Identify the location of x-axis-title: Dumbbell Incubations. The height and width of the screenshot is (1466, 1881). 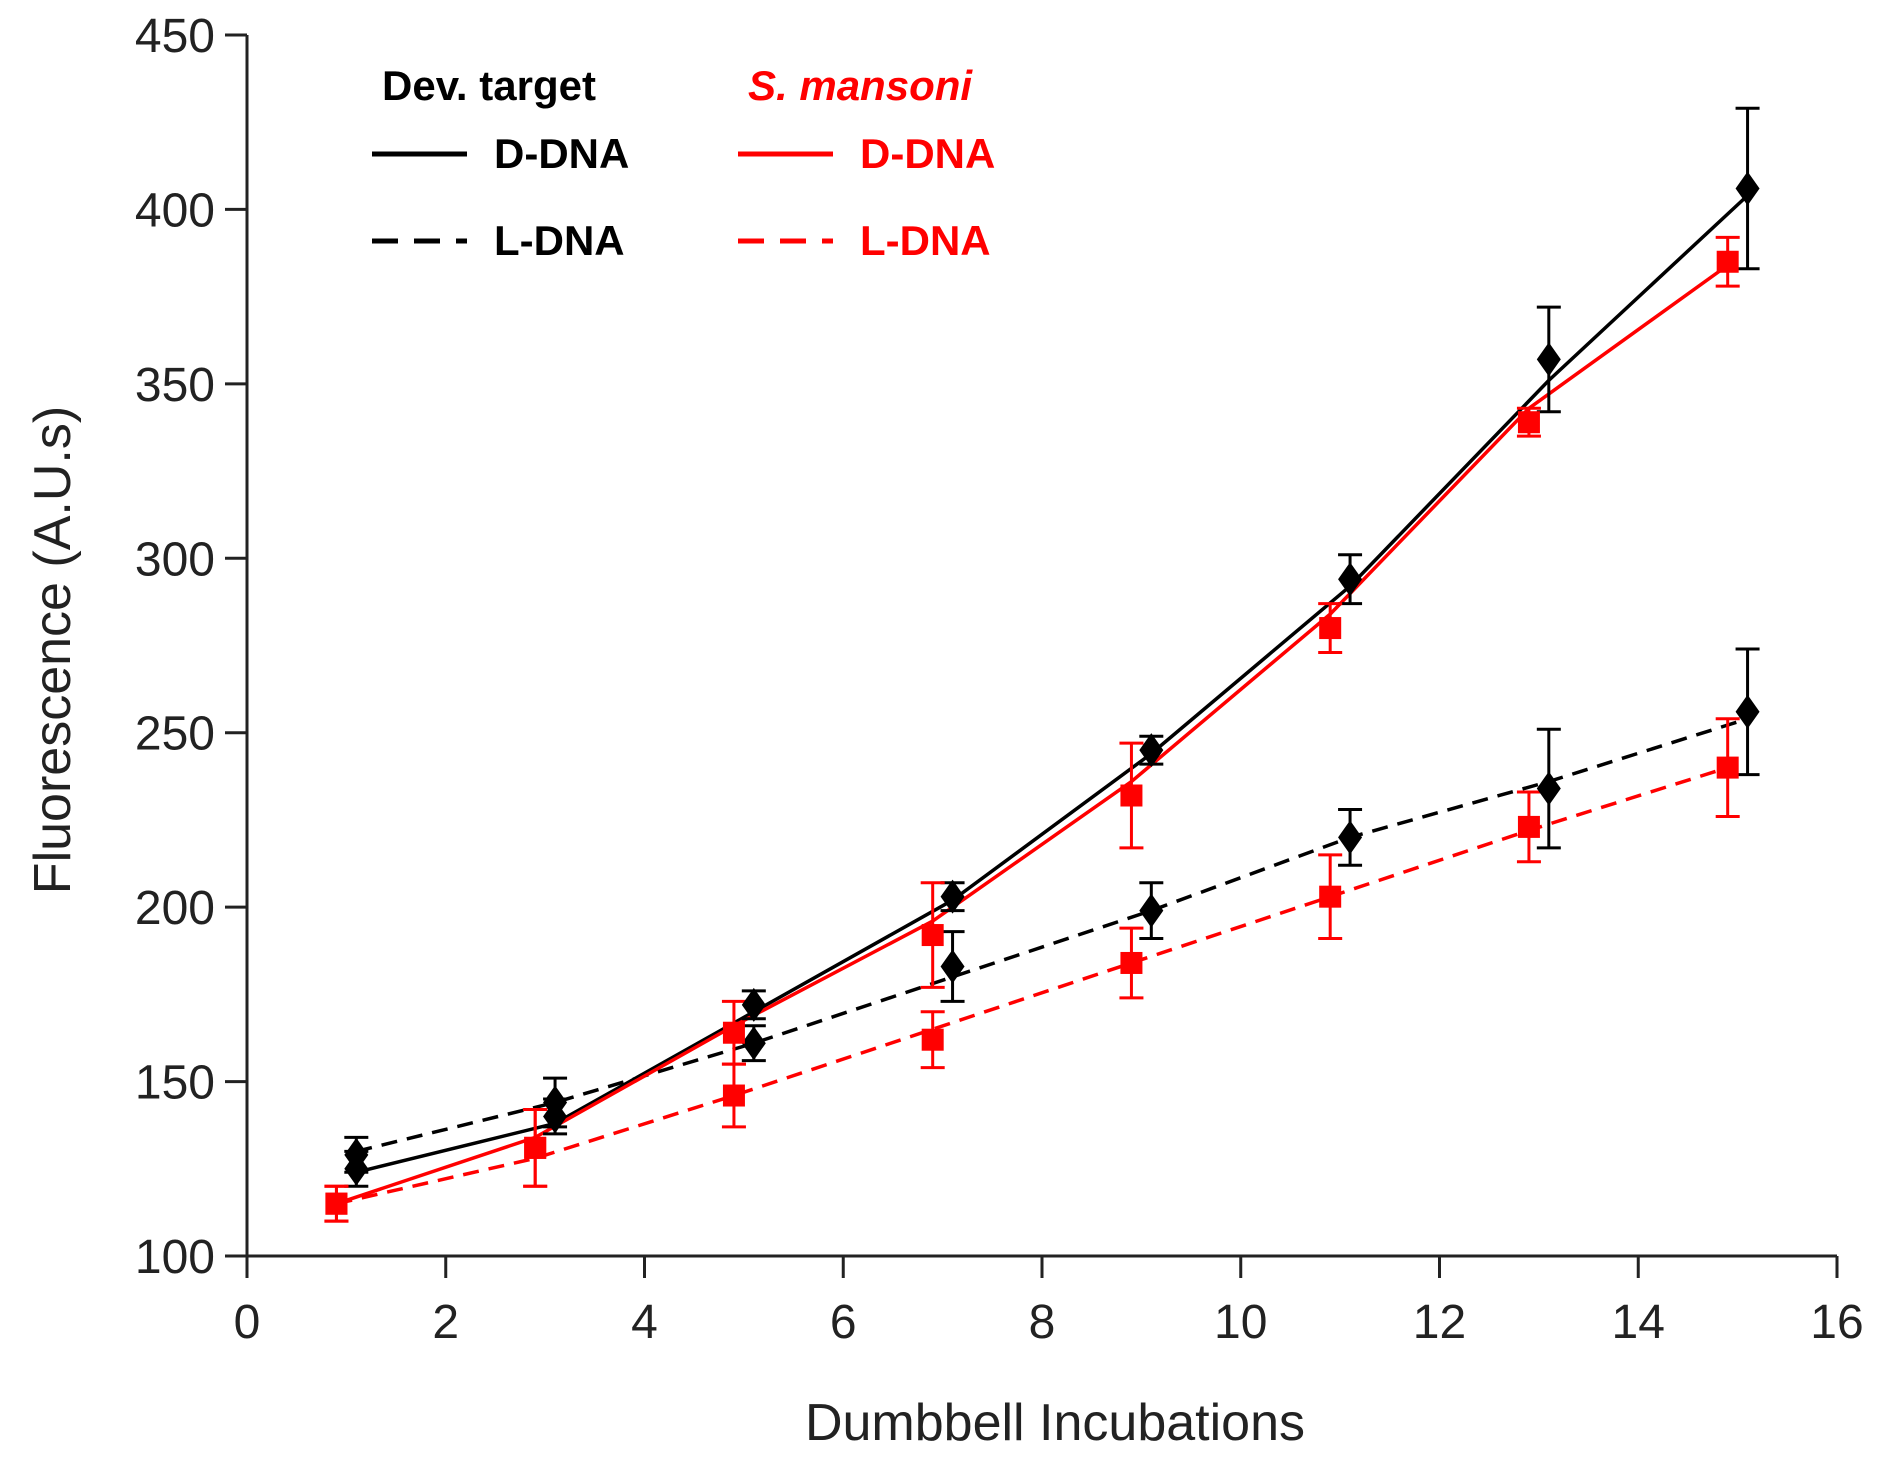
(1055, 1423).